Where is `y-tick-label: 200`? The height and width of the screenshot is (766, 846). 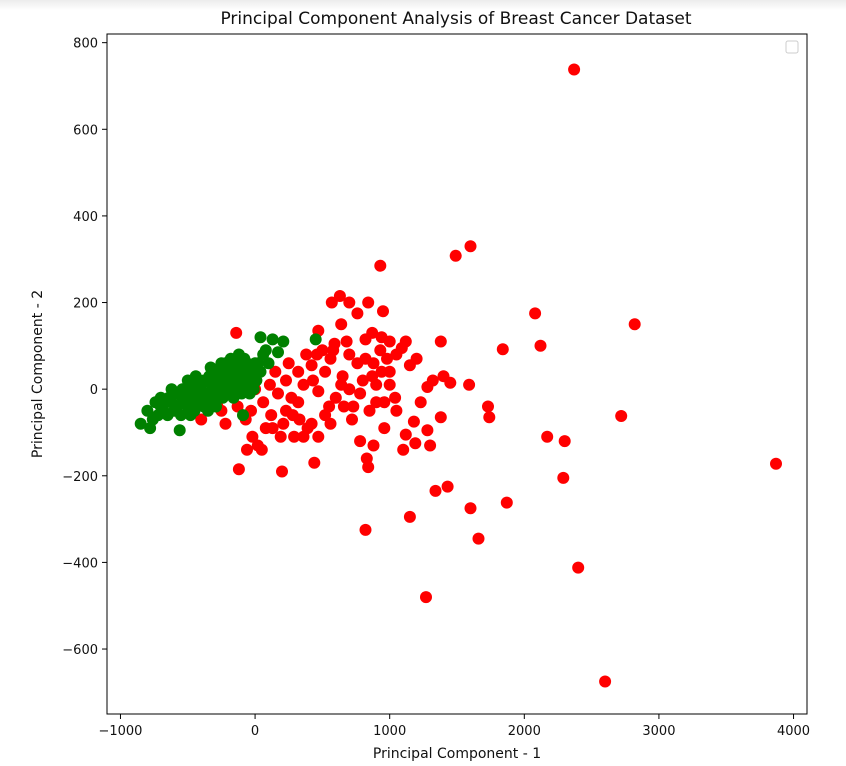 y-tick-label: 200 is located at coordinates (85, 304).